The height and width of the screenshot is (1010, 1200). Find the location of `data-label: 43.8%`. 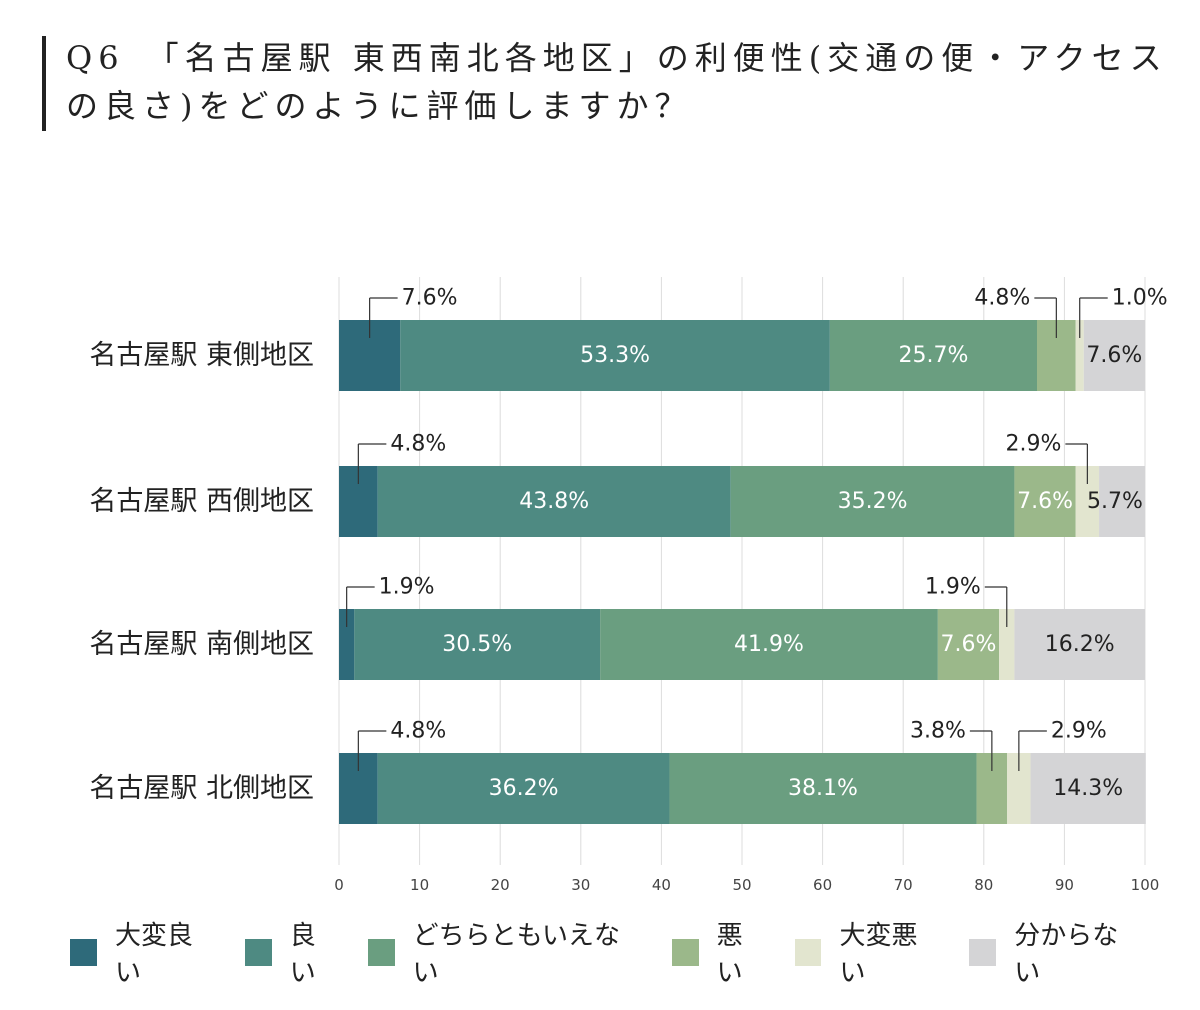

data-label: 43.8% is located at coordinates (554, 501).